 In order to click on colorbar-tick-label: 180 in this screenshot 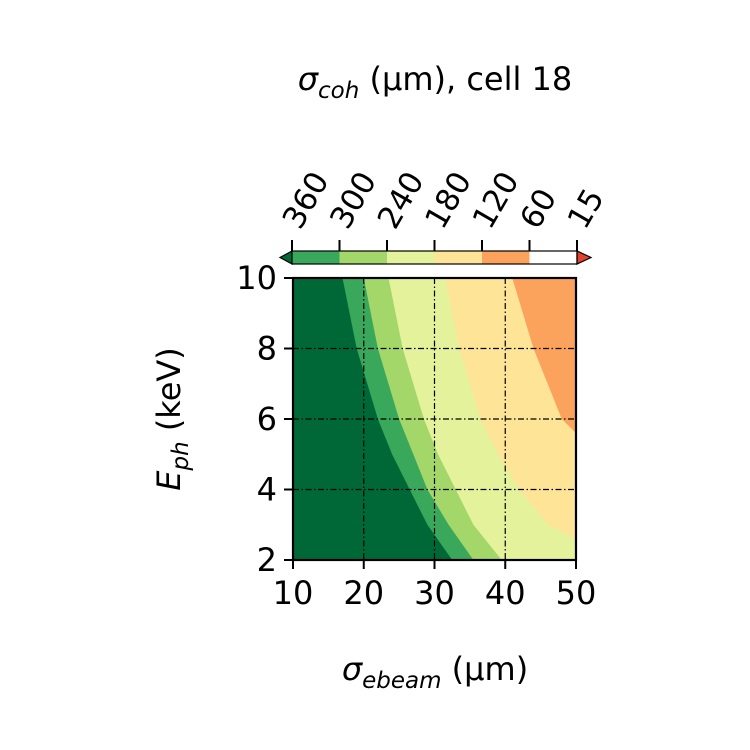, I will do `click(448, 200)`.